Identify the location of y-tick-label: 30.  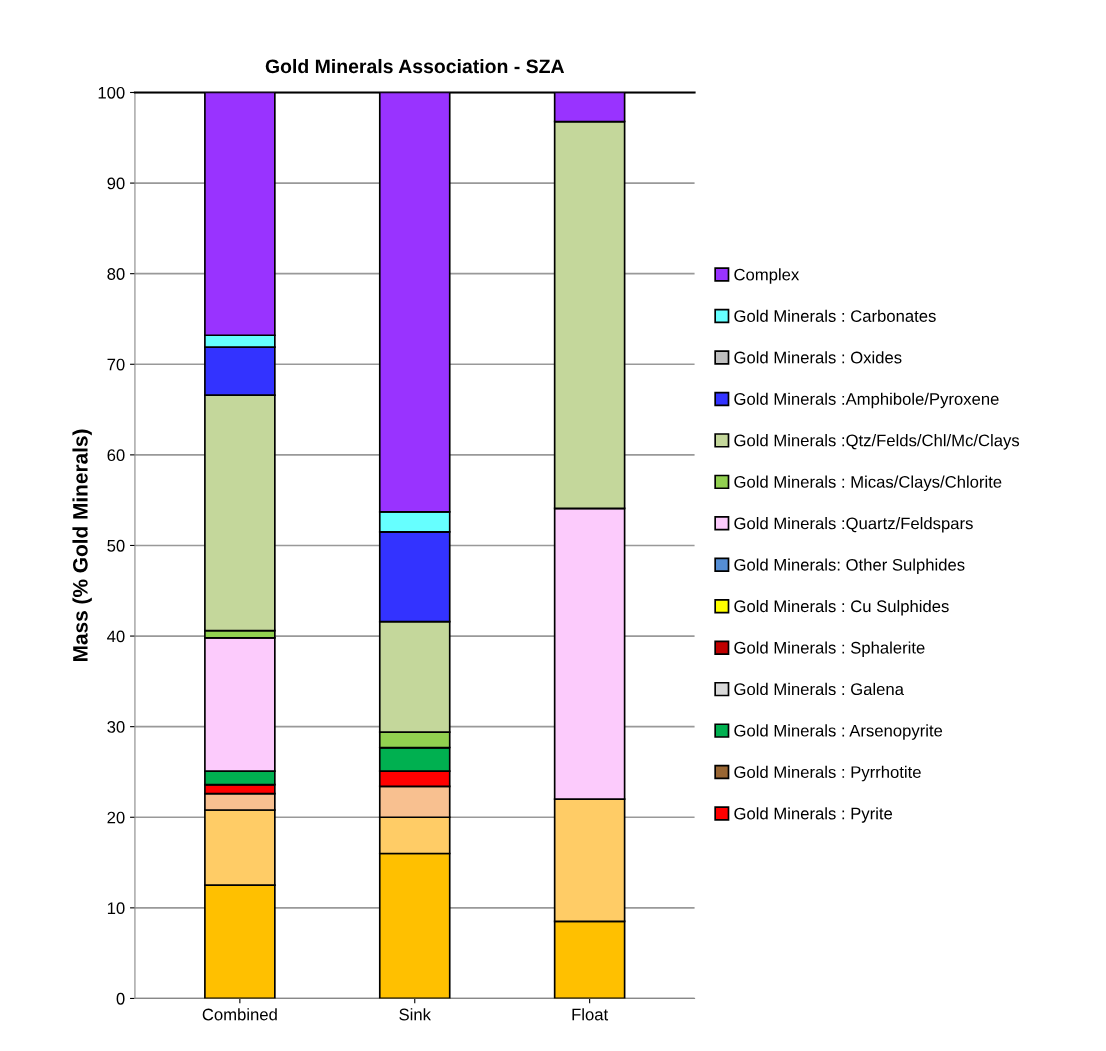
(116, 727).